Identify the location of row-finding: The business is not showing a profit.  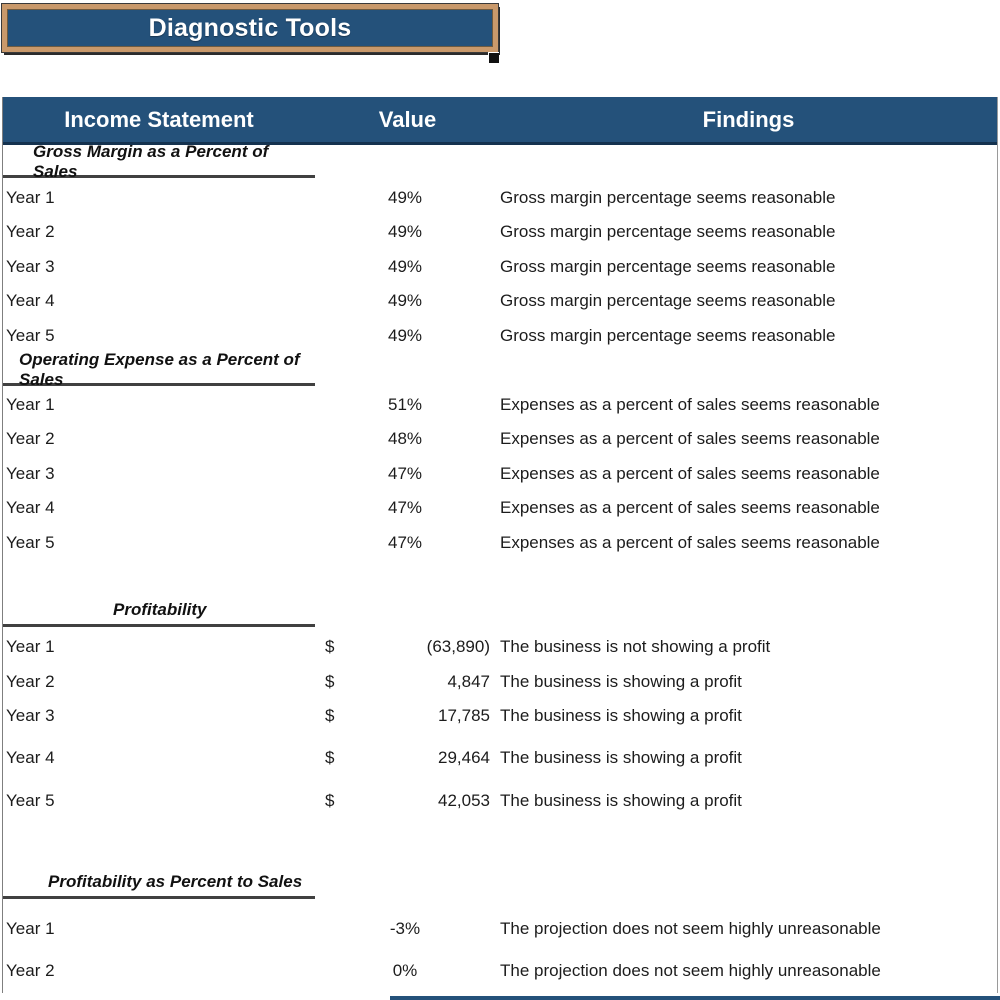
(635, 646).